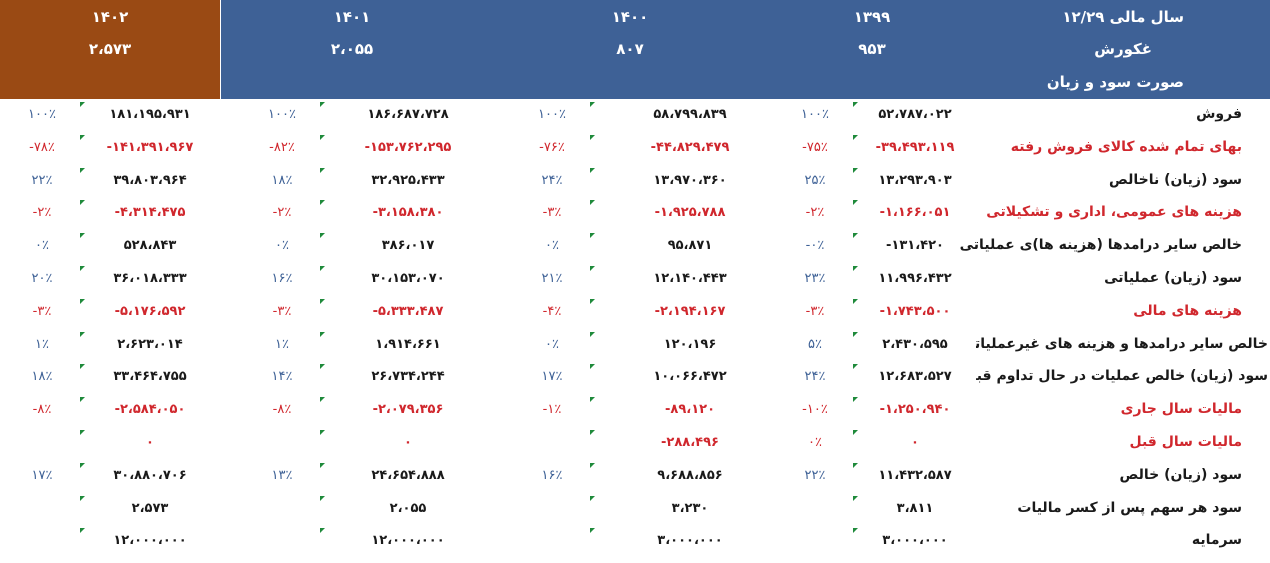  I want to click on year-1401: ۱۴۰۱, so click(352, 17).